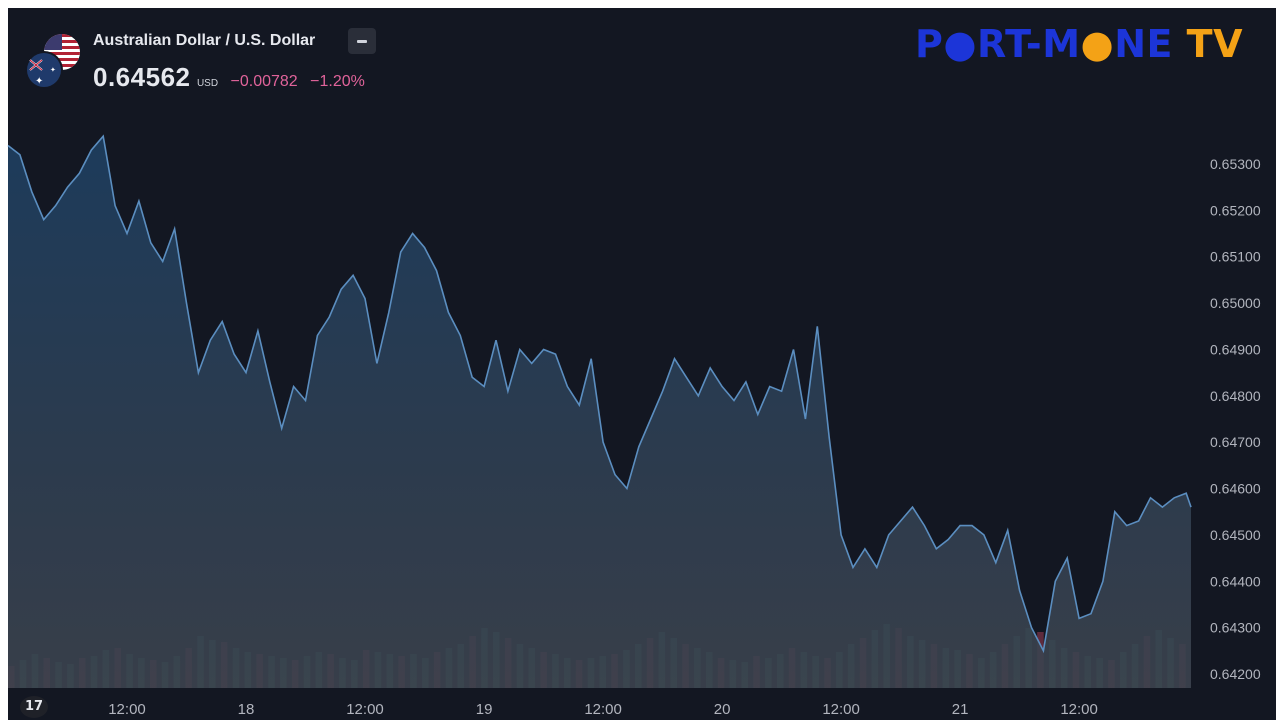 This screenshot has width=1280, height=720. What do you see at coordinates (1079, 44) in the screenshot?
I see `port-mone-tv-watermark: P●RT-M●NE TV` at bounding box center [1079, 44].